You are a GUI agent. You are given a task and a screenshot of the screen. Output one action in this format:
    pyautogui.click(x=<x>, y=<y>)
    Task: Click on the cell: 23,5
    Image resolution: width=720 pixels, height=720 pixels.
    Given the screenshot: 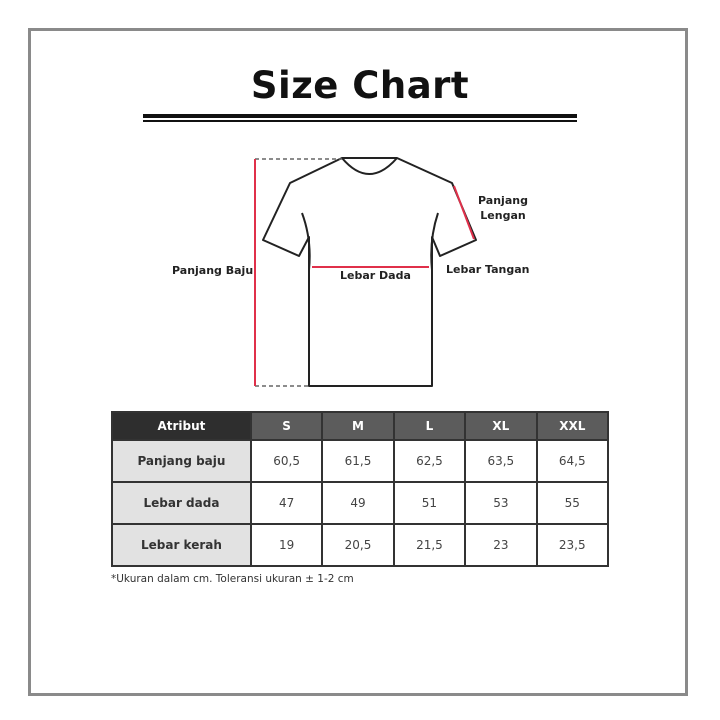 What is the action you would take?
    pyautogui.click(x=572, y=545)
    